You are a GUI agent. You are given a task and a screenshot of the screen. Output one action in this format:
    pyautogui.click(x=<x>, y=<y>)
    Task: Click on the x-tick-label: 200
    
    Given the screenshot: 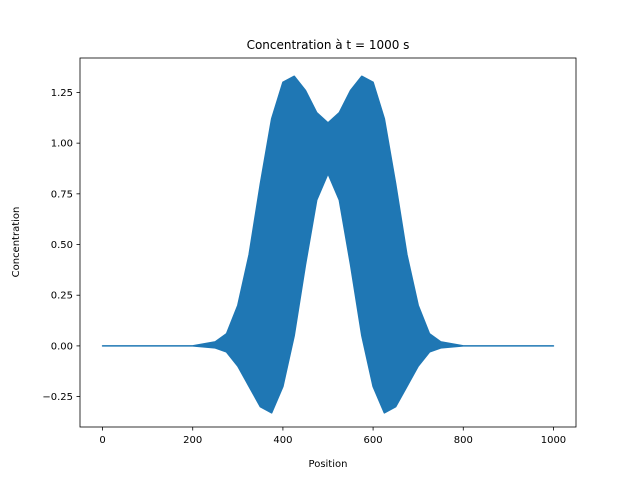 What is the action you would take?
    pyautogui.click(x=192, y=440)
    